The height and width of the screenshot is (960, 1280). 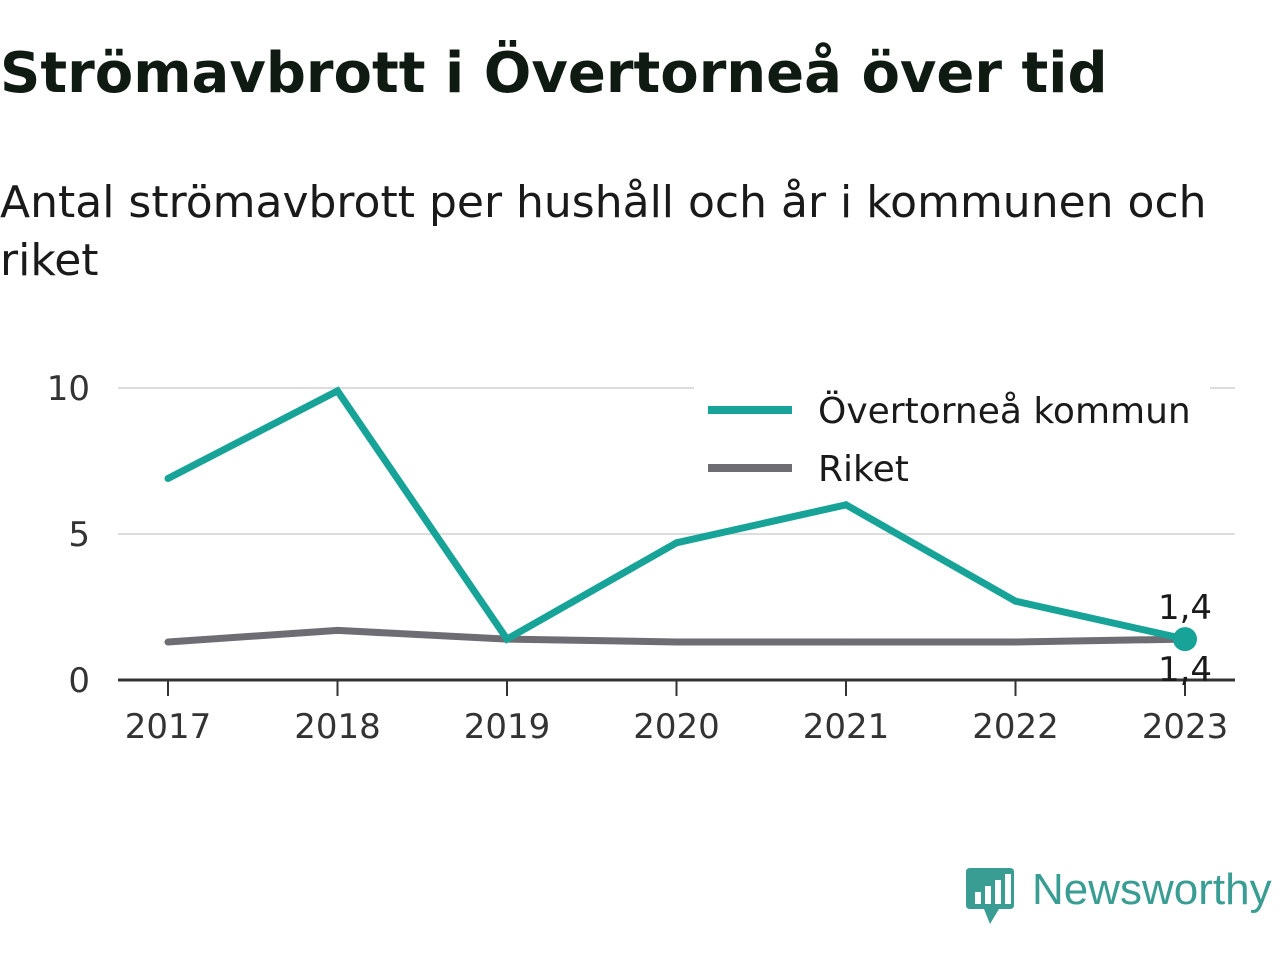 I want to click on legend-label: Riket, so click(x=863, y=469).